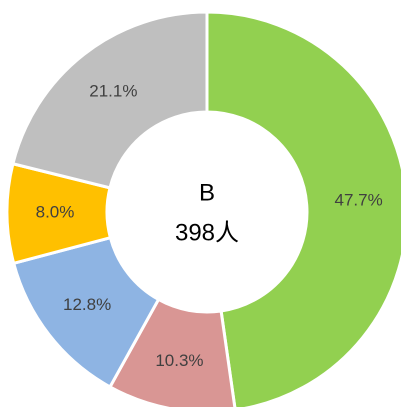 The height and width of the screenshot is (407, 401). What do you see at coordinates (179, 360) in the screenshot?
I see `value-label: 10.3%` at bounding box center [179, 360].